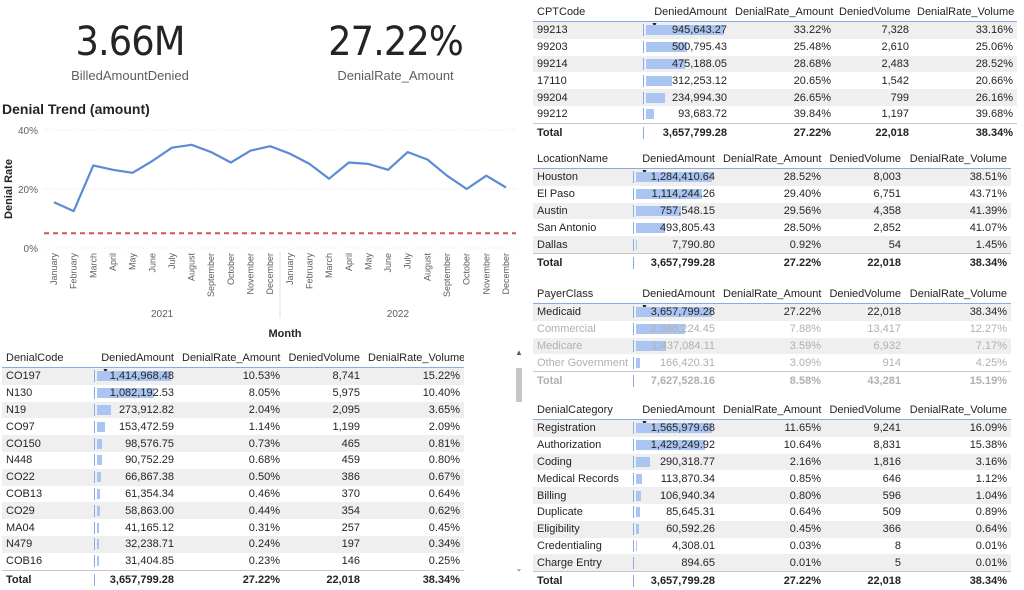 The image size is (1024, 590). What do you see at coordinates (350, 510) in the screenshot?
I see `cell-value: 354` at bounding box center [350, 510].